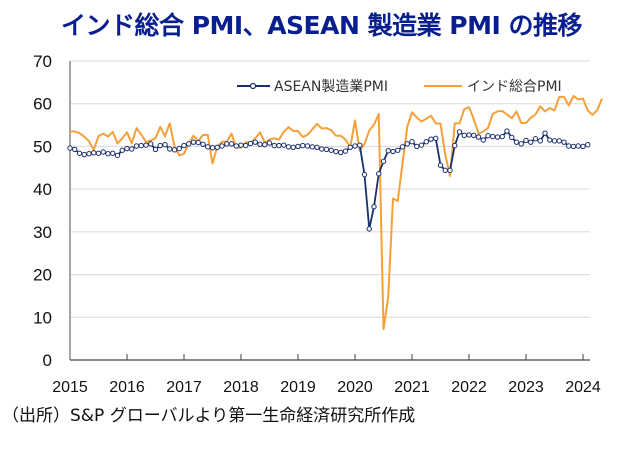  I want to click on y-tick-label: 70, so click(42, 61).